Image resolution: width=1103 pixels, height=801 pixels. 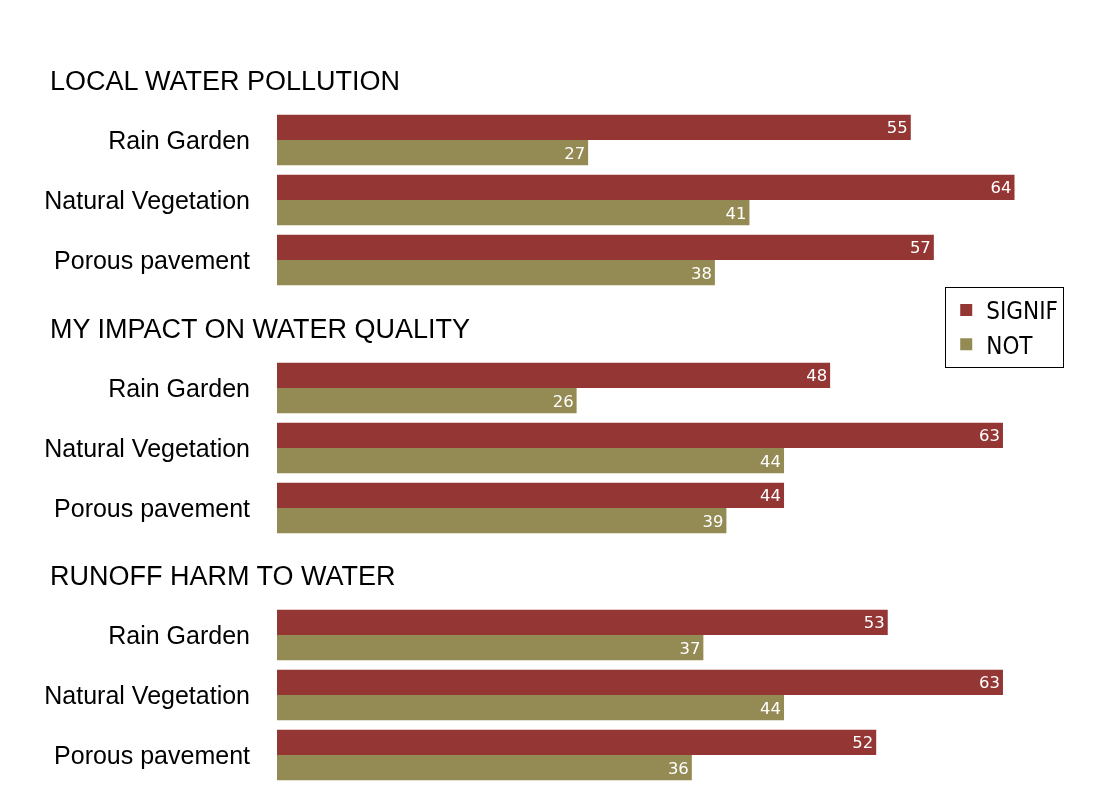 I want to click on data-label: 27, so click(x=575, y=153).